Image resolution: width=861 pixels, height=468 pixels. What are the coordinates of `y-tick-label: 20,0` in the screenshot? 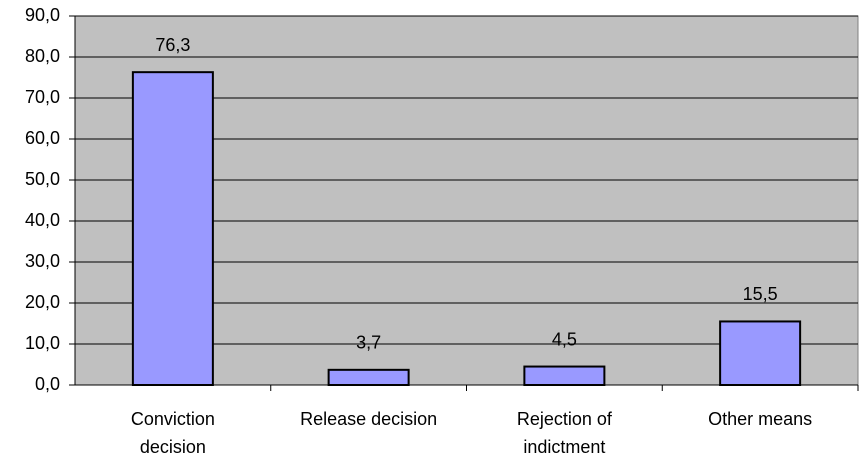 It's located at (42, 302).